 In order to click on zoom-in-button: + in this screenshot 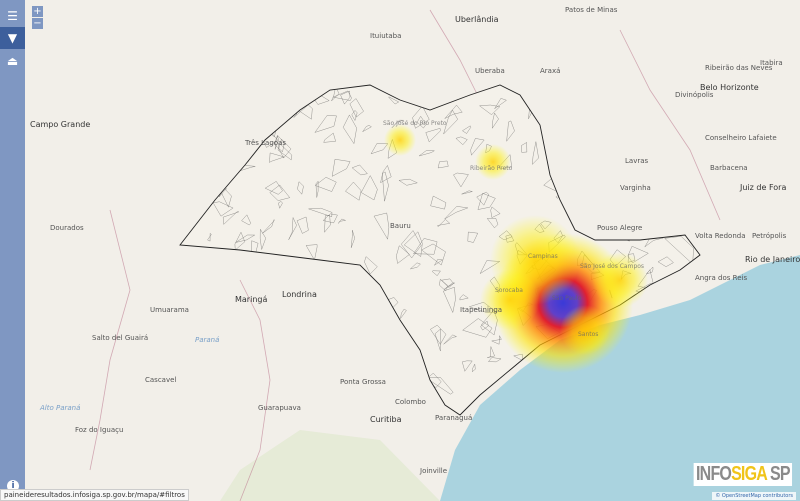, I will do `click(37, 11)`.